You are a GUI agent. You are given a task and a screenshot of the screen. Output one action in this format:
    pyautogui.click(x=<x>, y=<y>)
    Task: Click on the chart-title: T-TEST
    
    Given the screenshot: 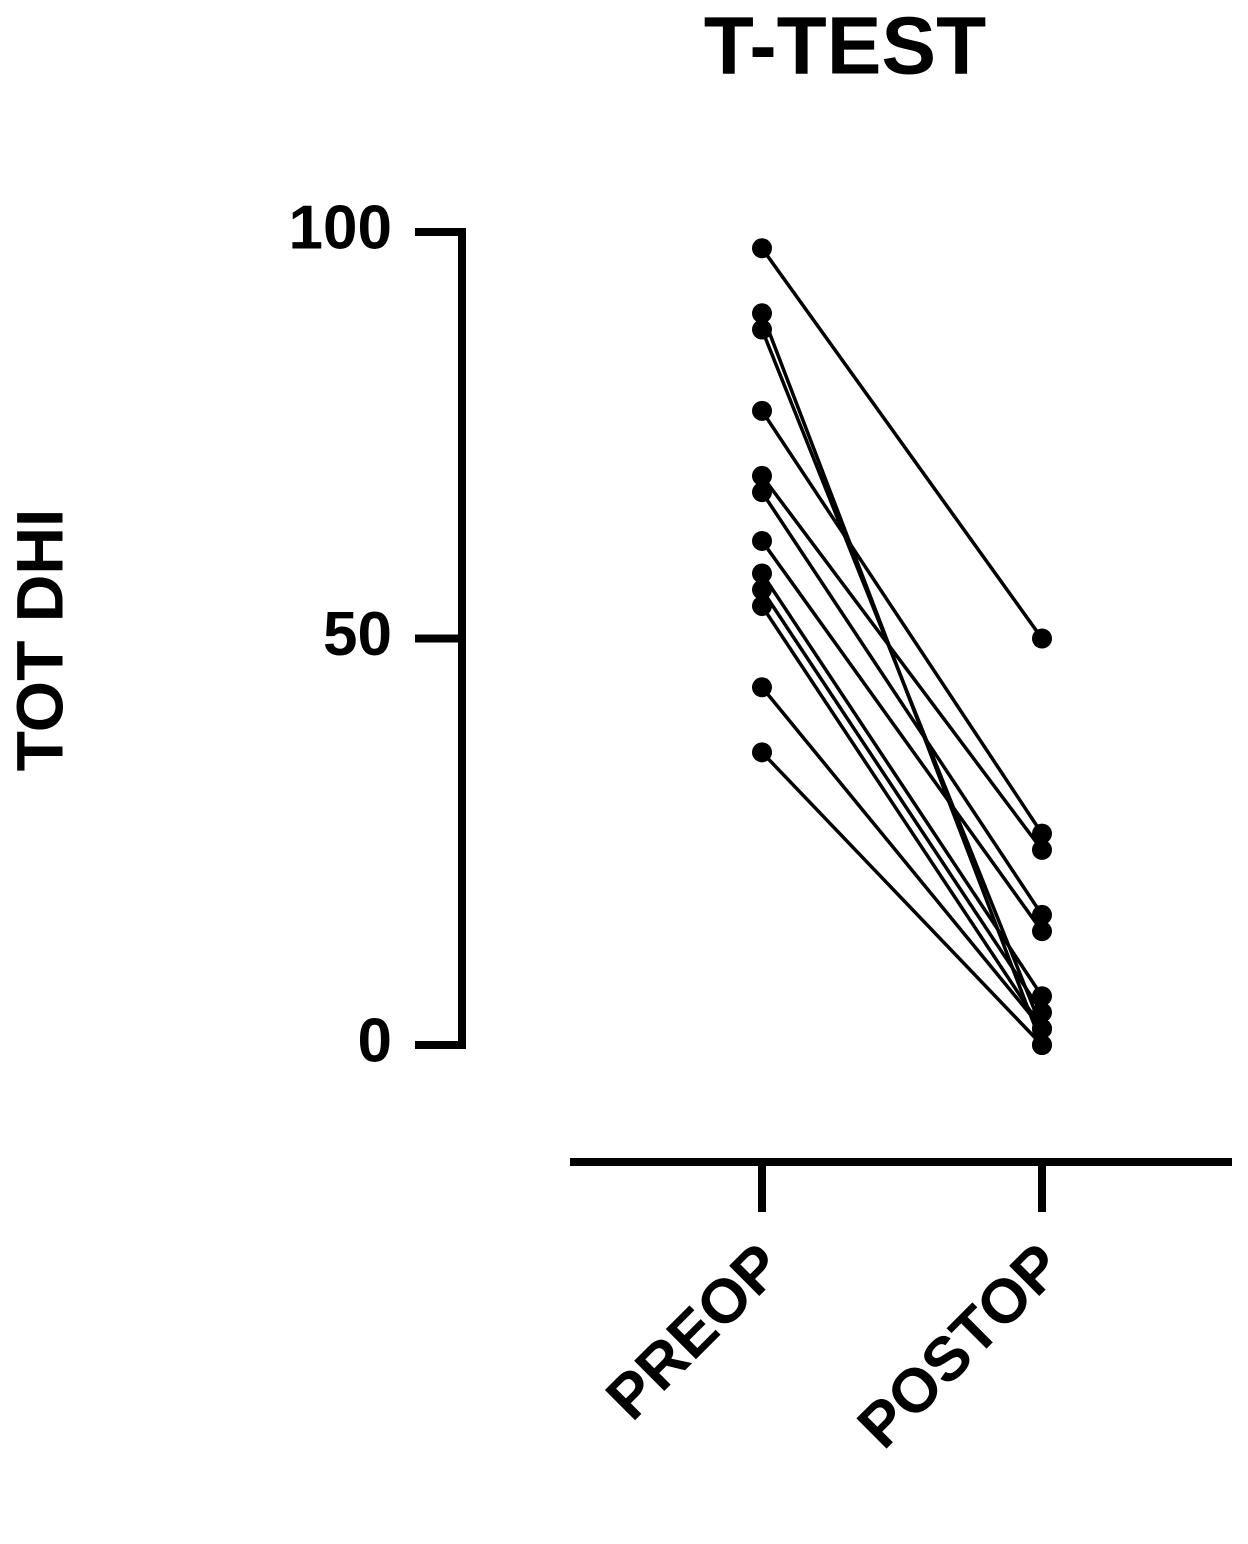 What is the action you would take?
    pyautogui.click(x=845, y=46)
    